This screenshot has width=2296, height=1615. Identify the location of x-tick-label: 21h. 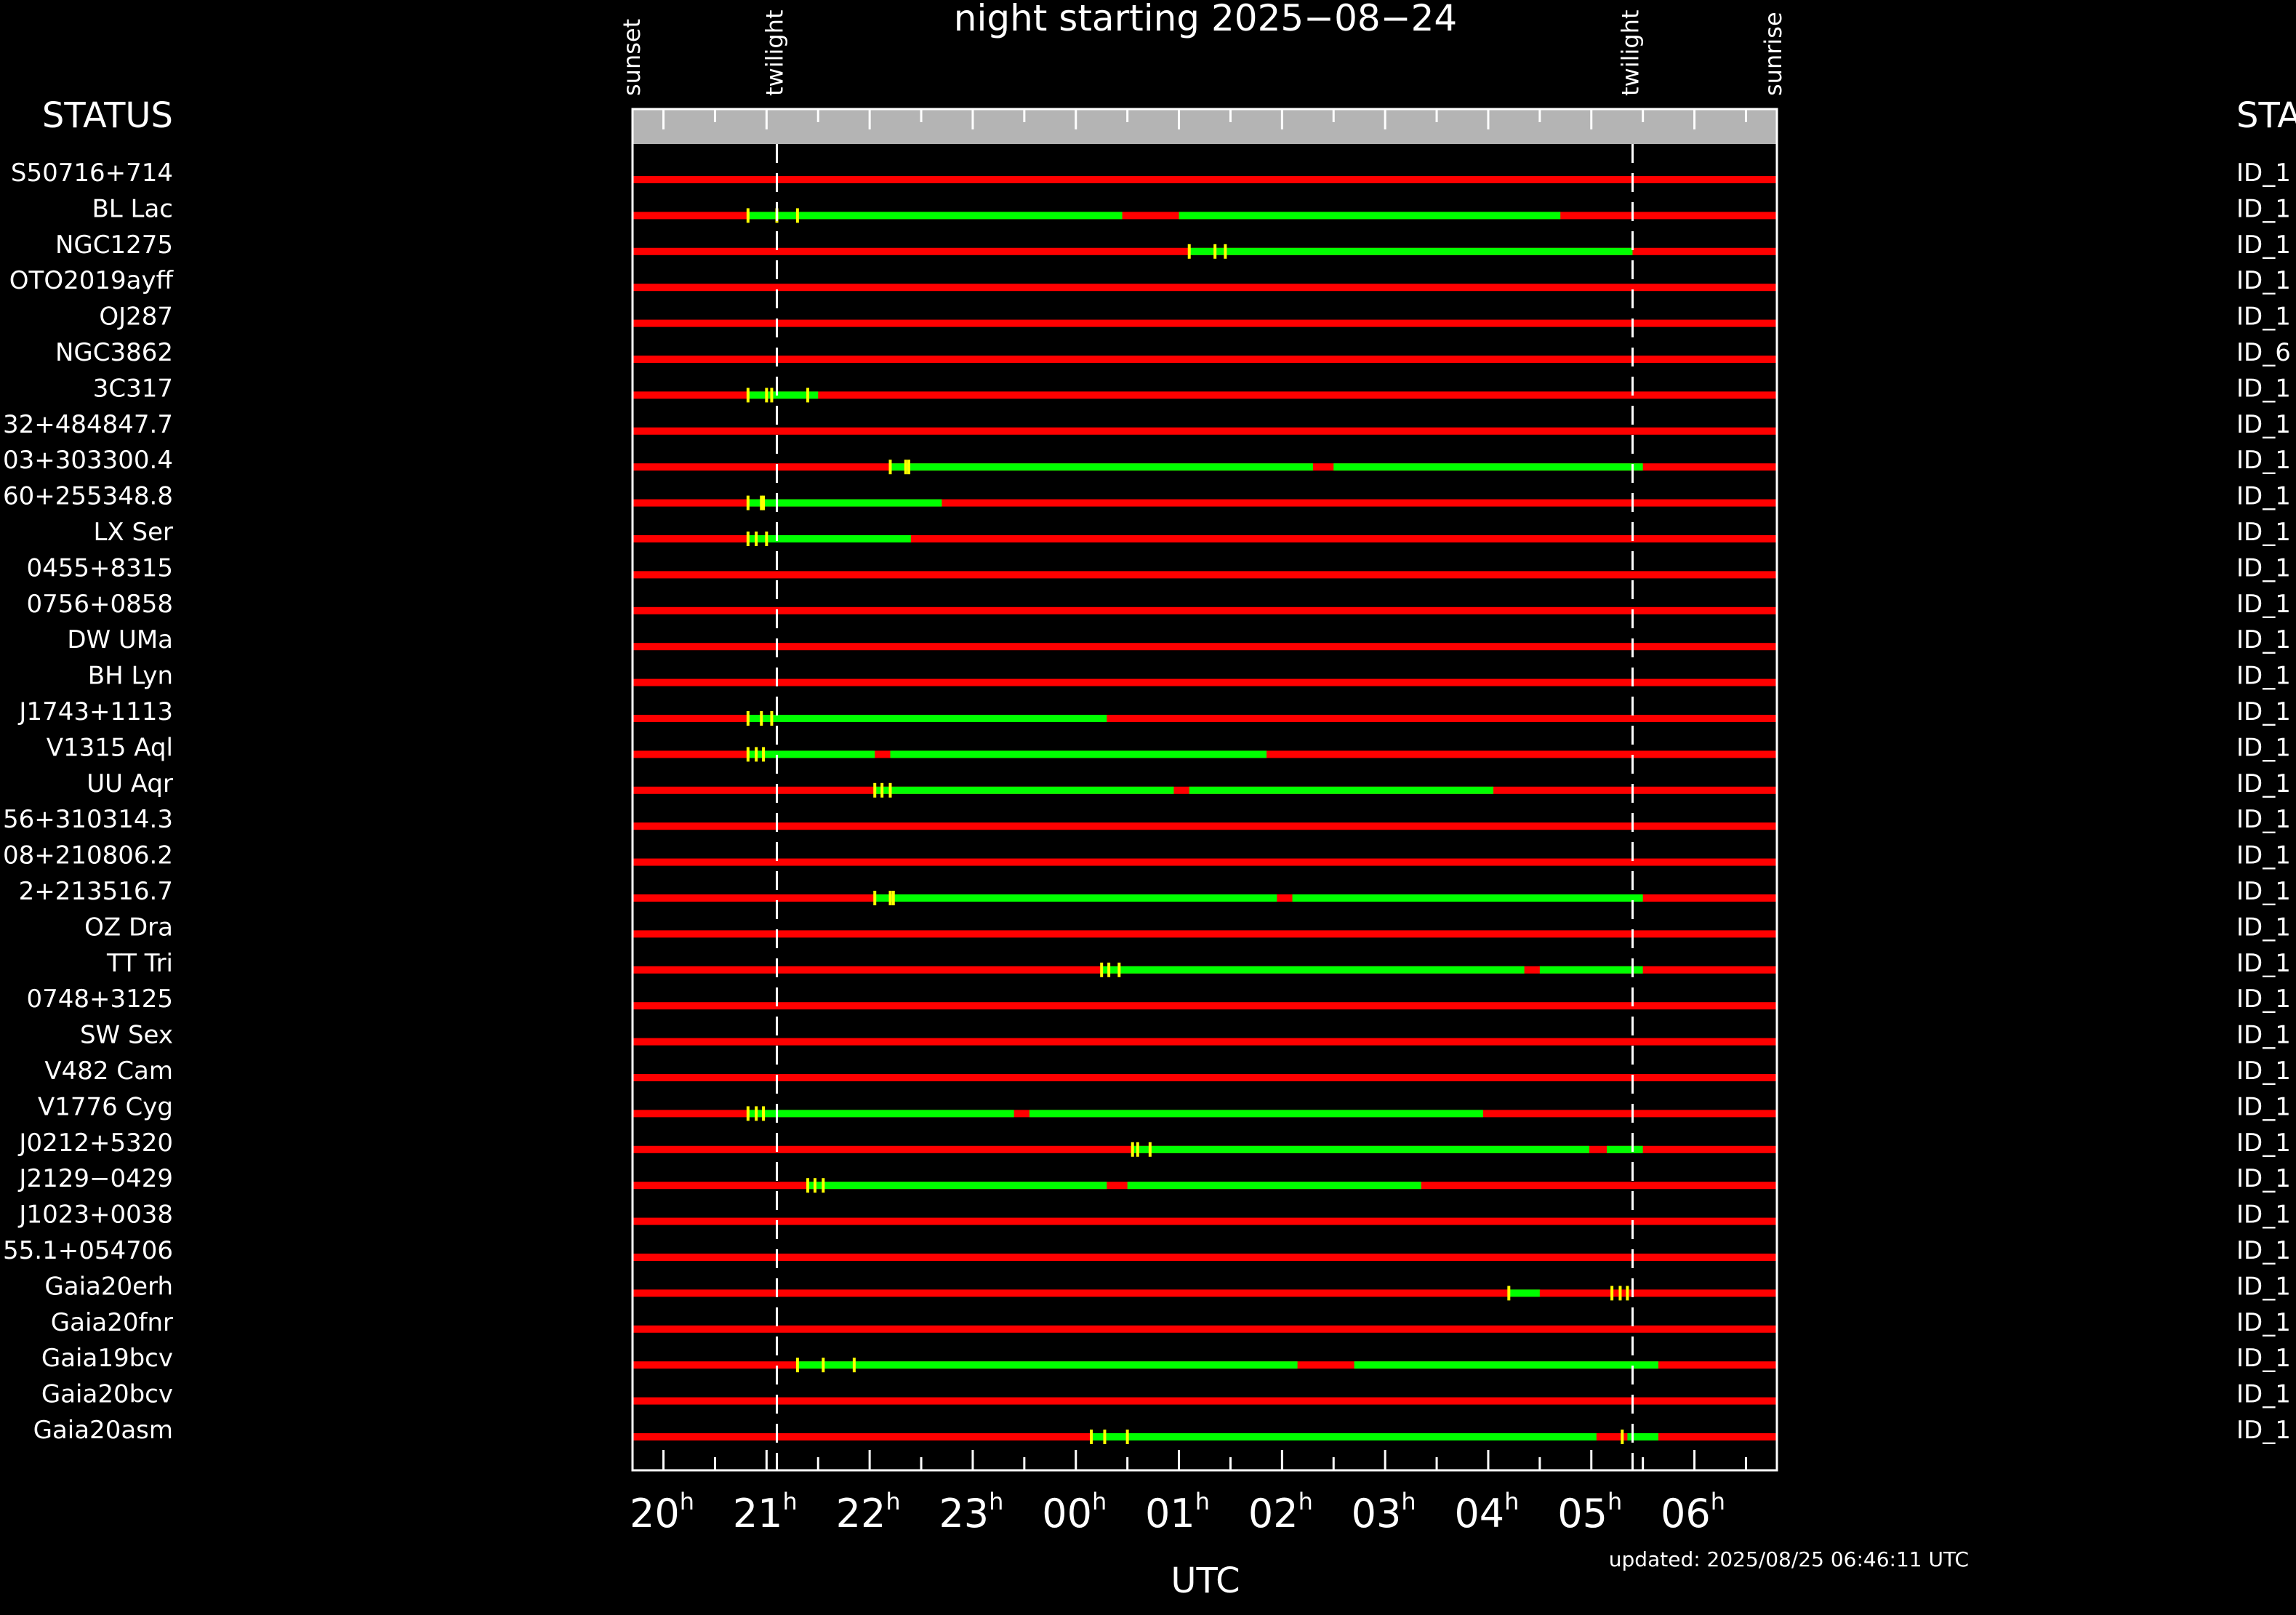
(765, 1512).